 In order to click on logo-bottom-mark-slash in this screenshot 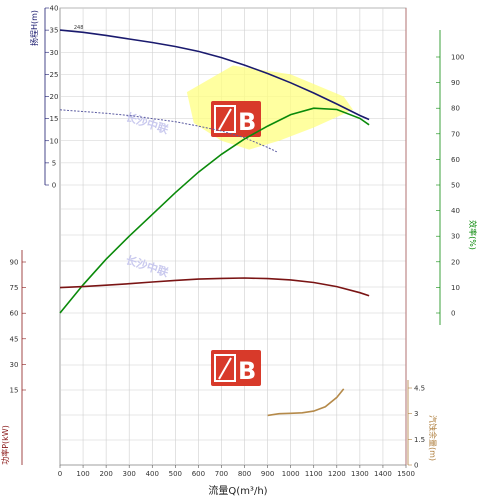, I will do `click(225, 368)`.